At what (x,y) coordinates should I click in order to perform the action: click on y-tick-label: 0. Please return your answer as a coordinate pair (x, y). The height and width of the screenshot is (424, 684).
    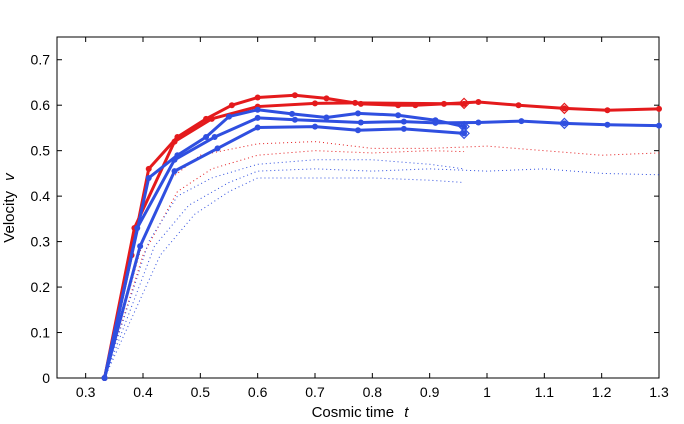
    Looking at the image, I should click on (46, 378).